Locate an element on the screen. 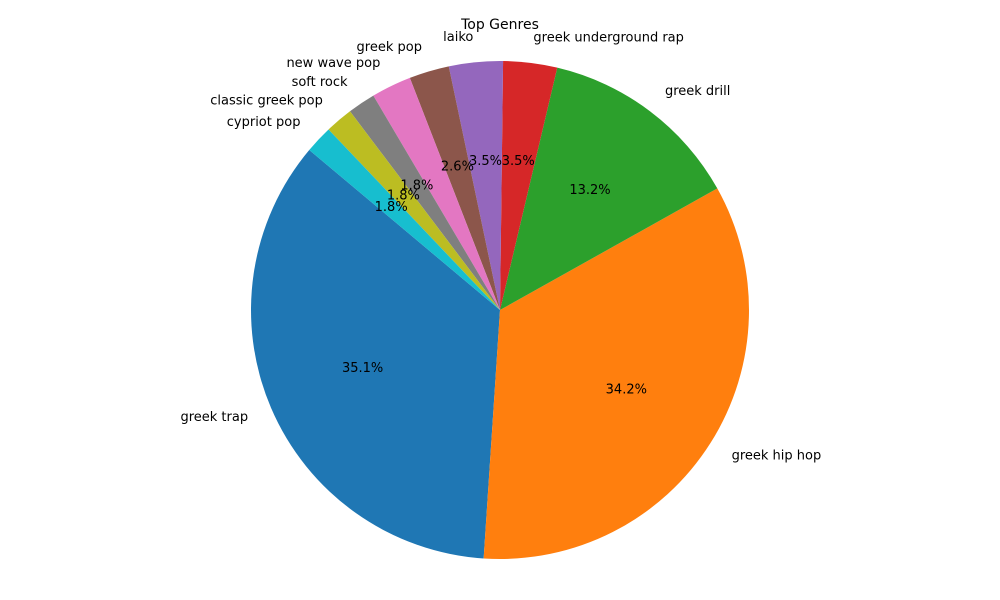 This screenshot has width=1000, height=600. slice-classic-greek-pop is located at coordinates (414, 210).